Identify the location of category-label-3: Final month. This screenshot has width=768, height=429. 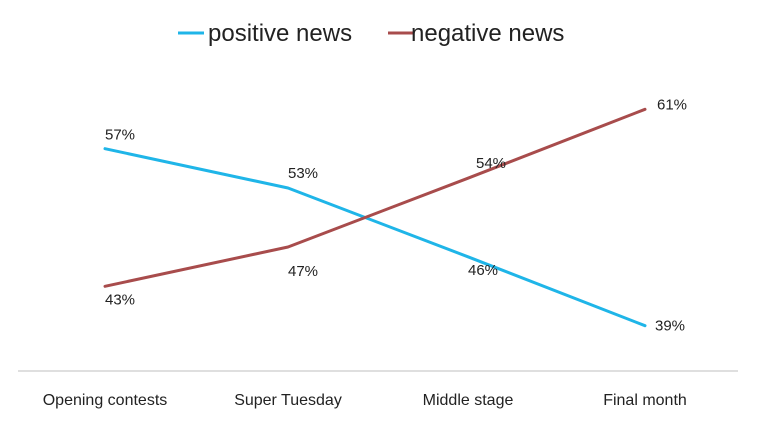
(645, 400).